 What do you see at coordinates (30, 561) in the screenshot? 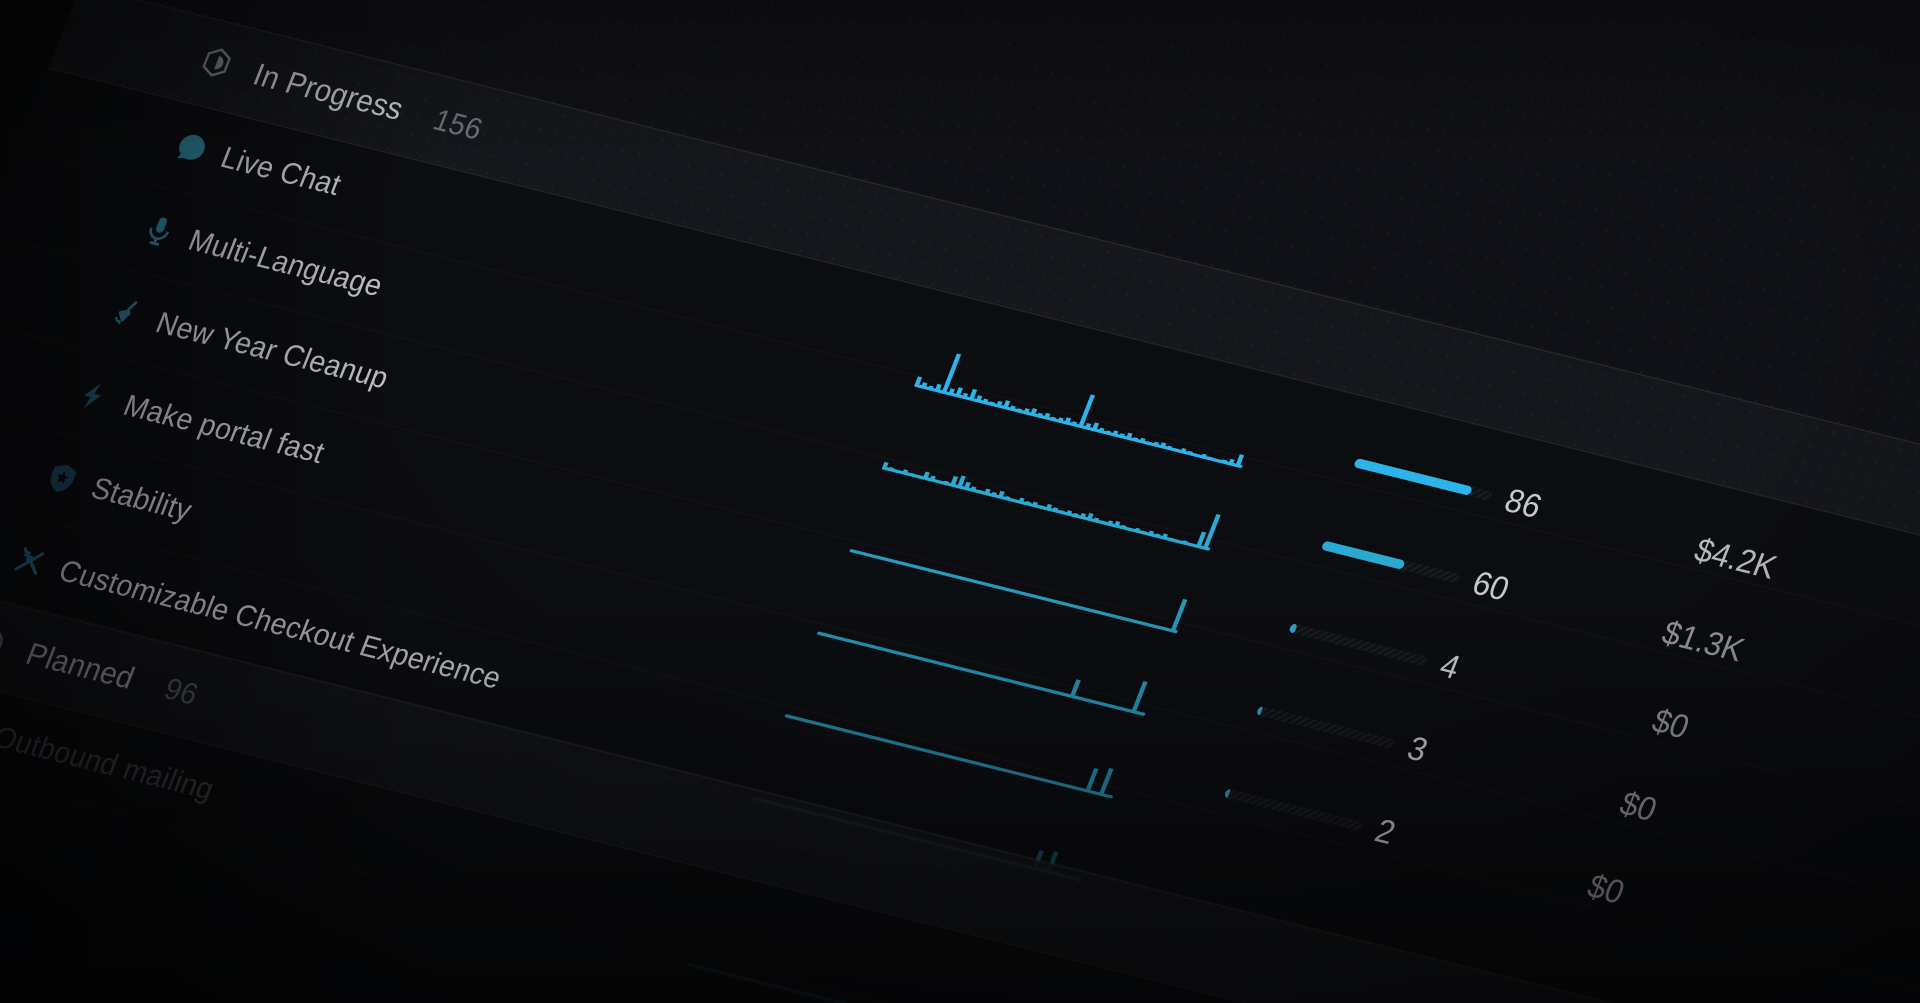
I see `tools-icon` at bounding box center [30, 561].